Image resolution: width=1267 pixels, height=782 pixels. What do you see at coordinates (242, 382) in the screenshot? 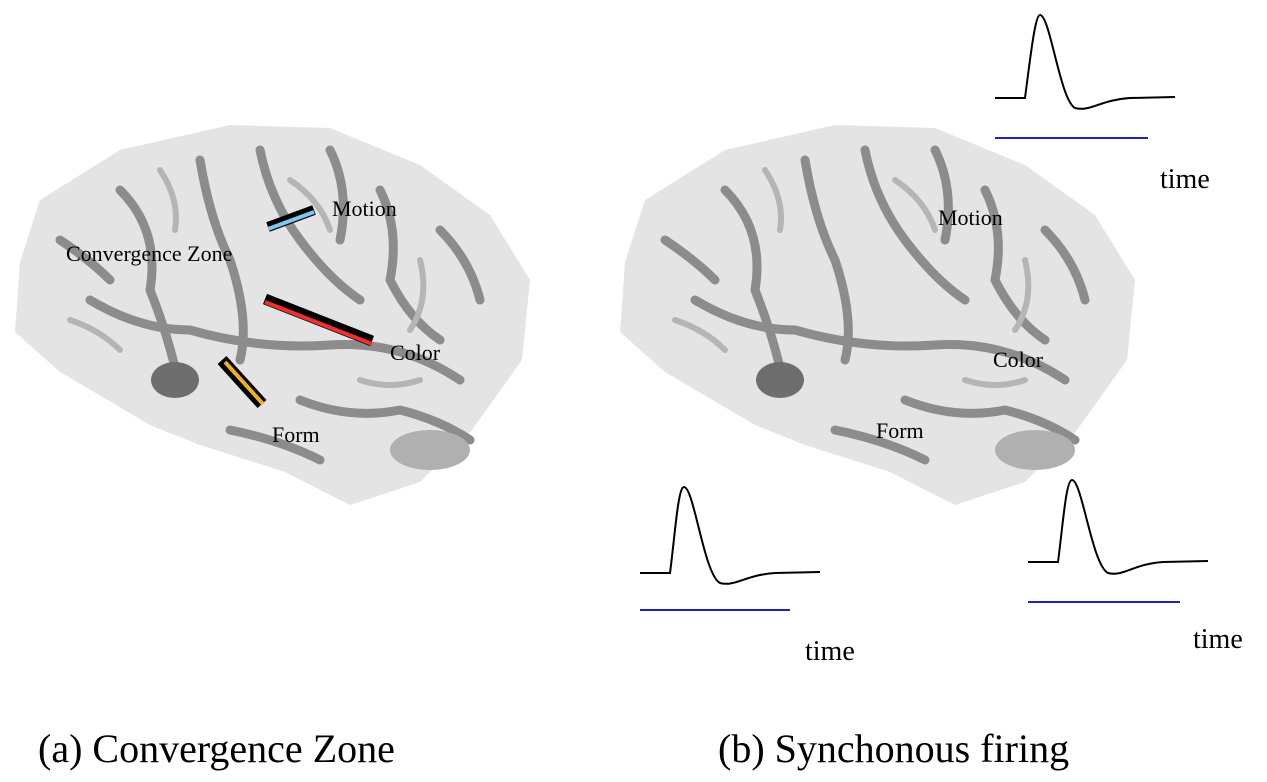
I see `electrode-form` at bounding box center [242, 382].